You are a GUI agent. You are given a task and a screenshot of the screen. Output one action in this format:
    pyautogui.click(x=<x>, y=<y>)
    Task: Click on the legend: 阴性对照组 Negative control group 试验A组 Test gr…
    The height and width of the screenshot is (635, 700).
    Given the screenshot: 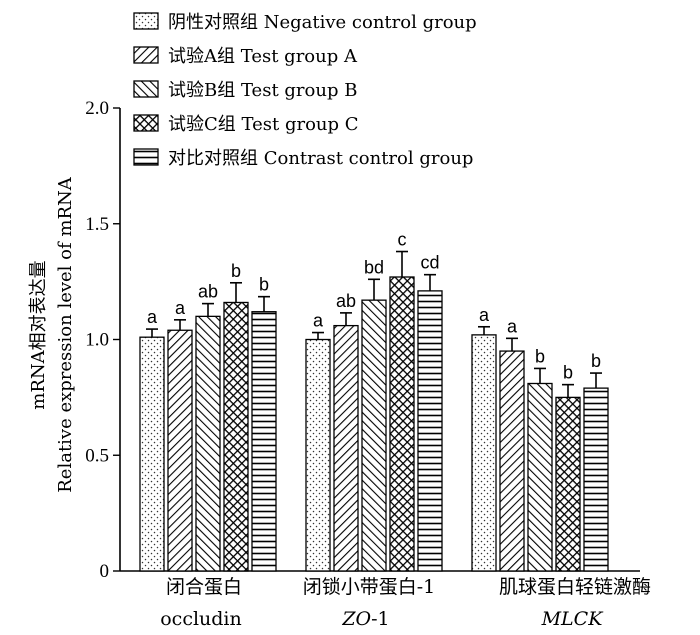 What is the action you would take?
    pyautogui.click(x=305, y=90)
    